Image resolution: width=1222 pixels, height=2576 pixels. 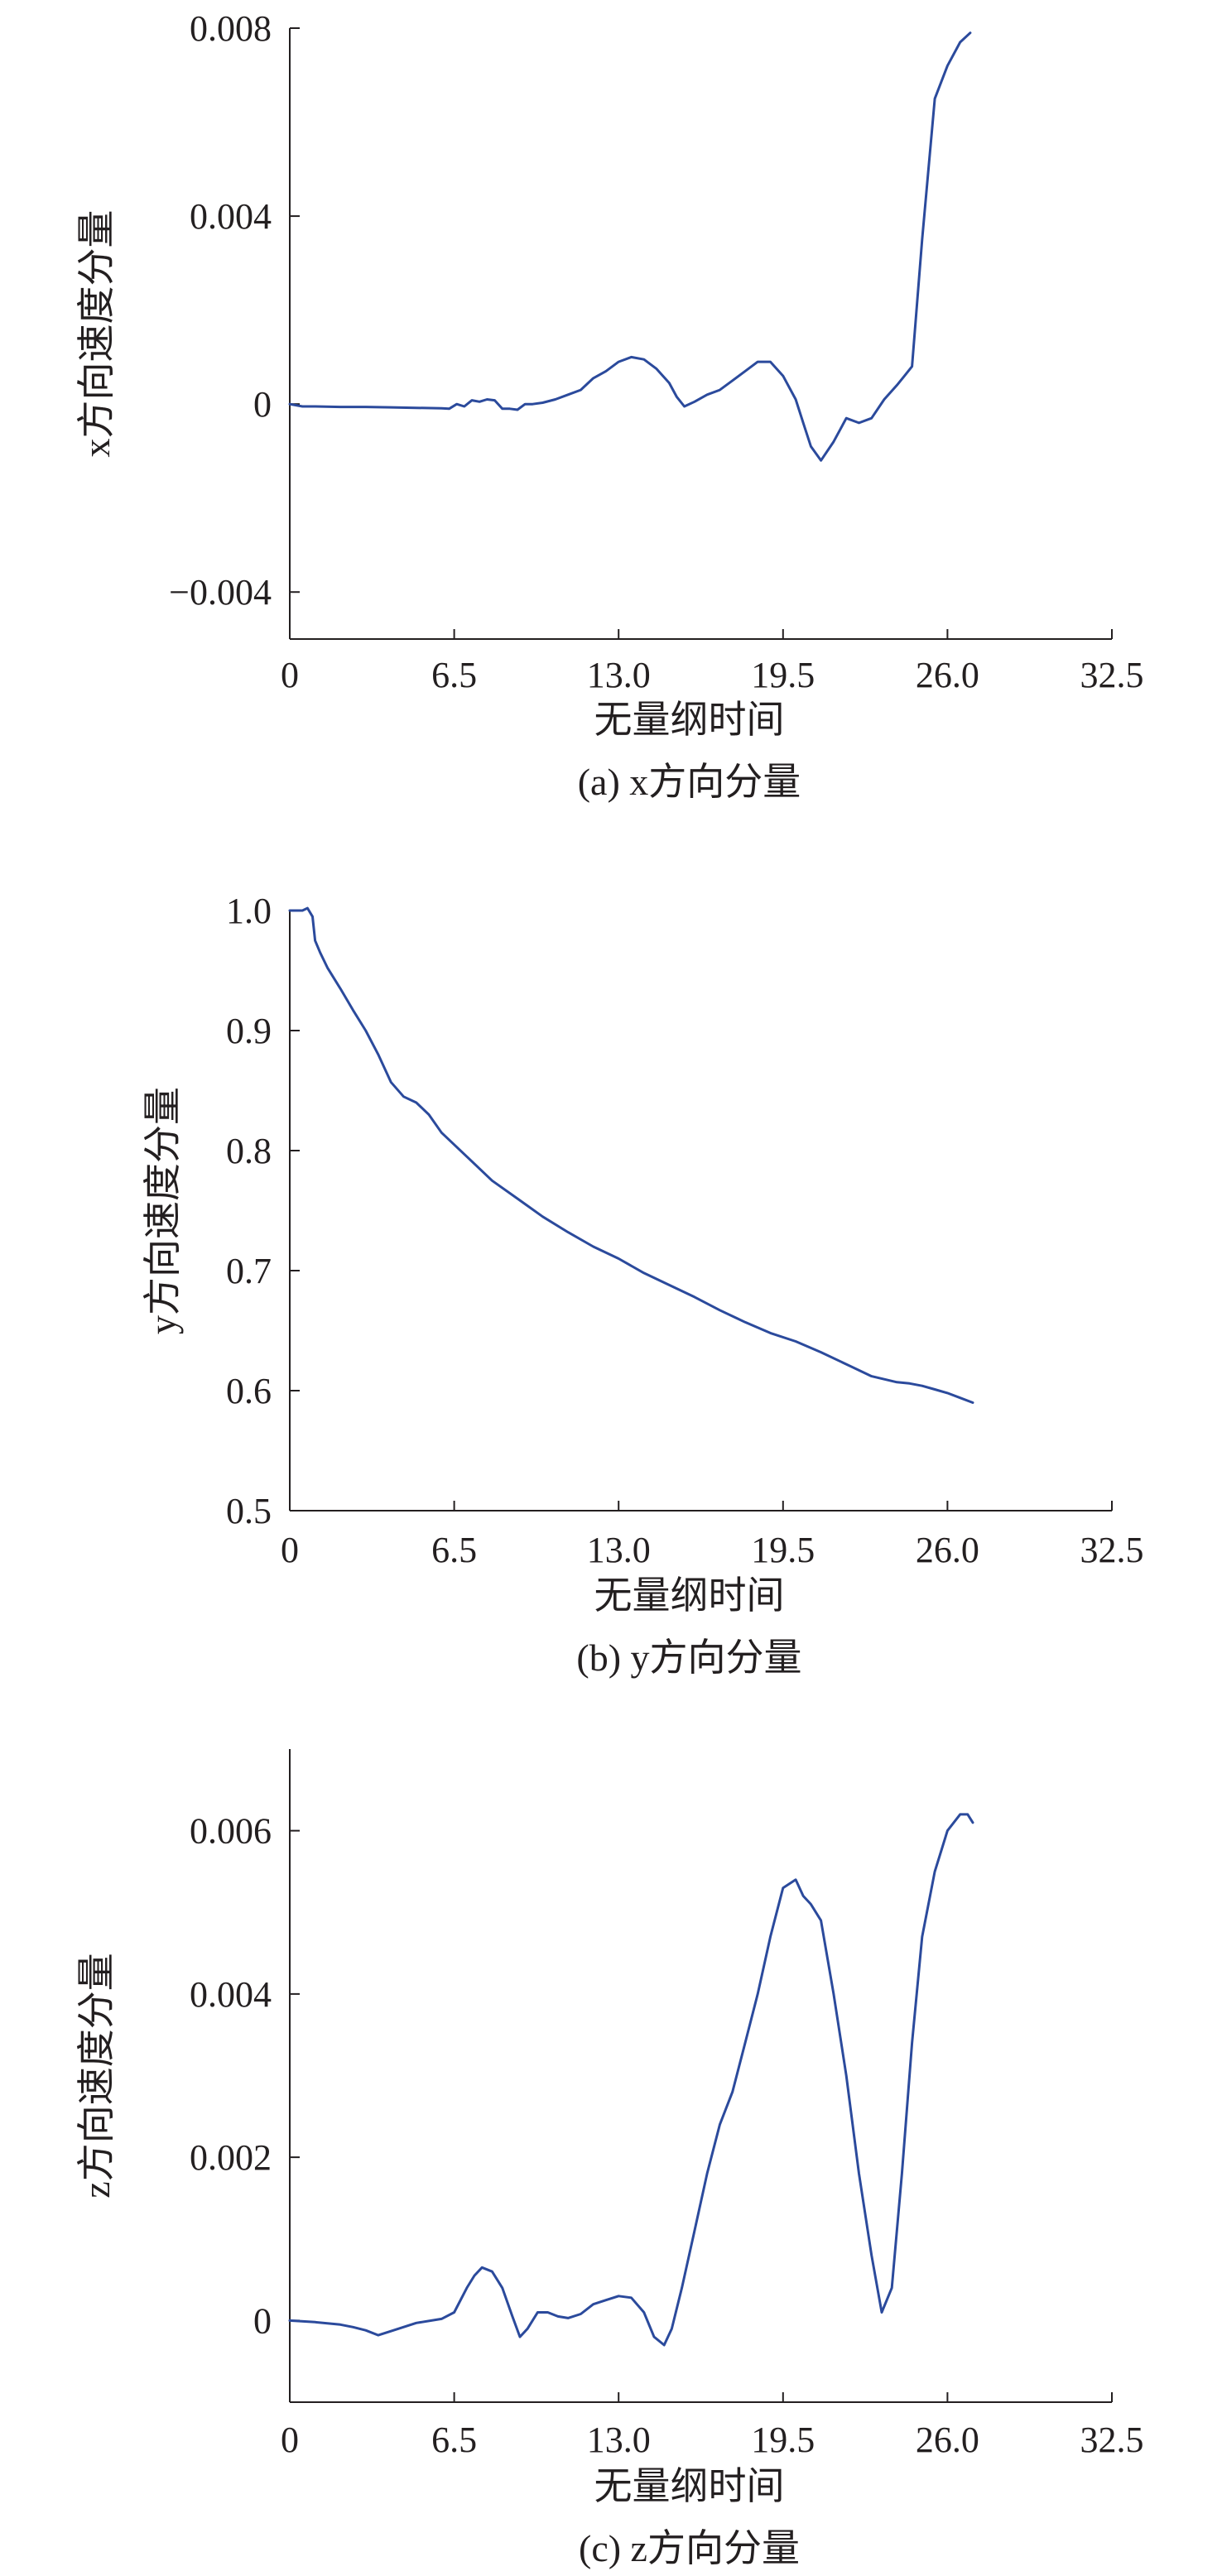 What do you see at coordinates (96, 2075) in the screenshot?
I see `y-axis-title: z方向速度分量` at bounding box center [96, 2075].